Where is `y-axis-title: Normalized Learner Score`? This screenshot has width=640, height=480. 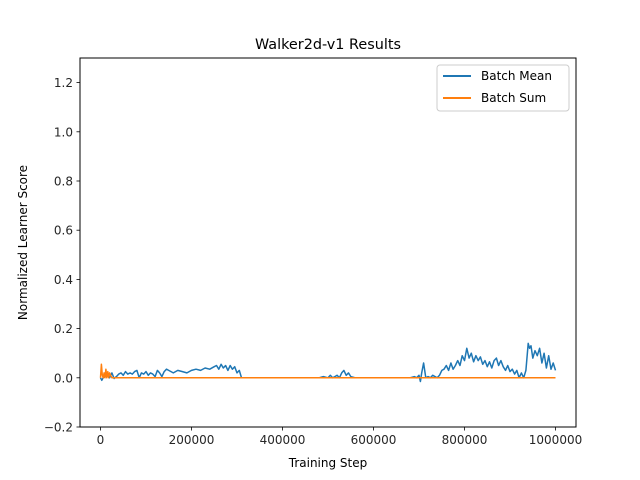 y-axis-title: Normalized Learner Score is located at coordinates (23, 242).